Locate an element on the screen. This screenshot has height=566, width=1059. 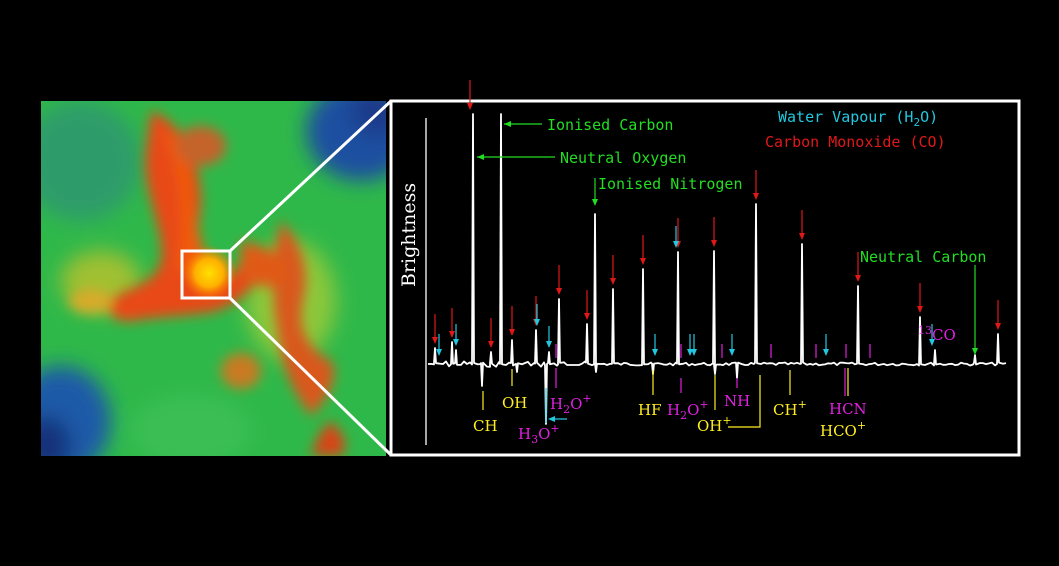
label-oh-plus: OH+ is located at coordinates (714, 424).